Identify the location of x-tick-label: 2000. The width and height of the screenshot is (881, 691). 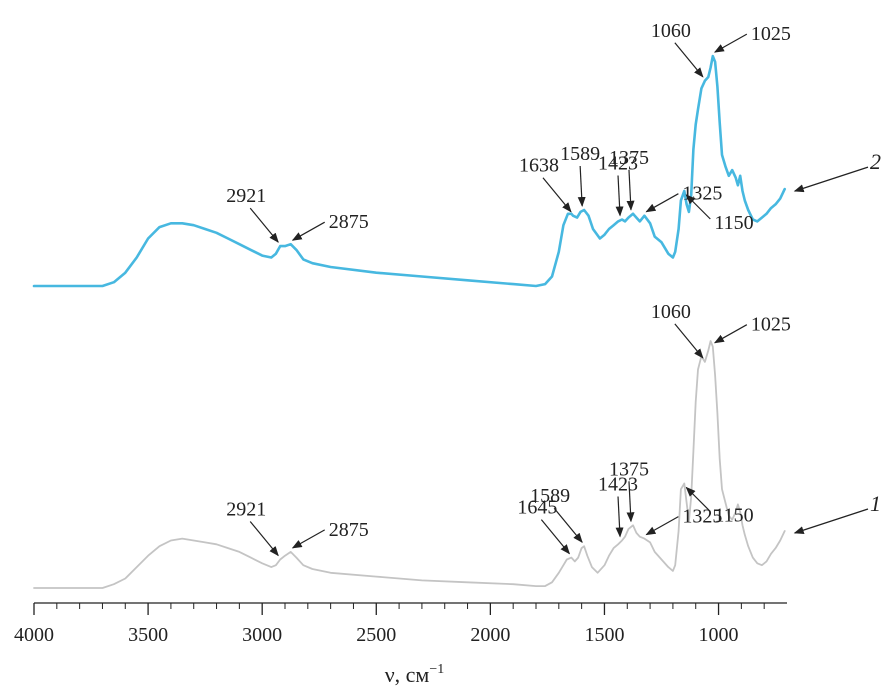
(490, 635).